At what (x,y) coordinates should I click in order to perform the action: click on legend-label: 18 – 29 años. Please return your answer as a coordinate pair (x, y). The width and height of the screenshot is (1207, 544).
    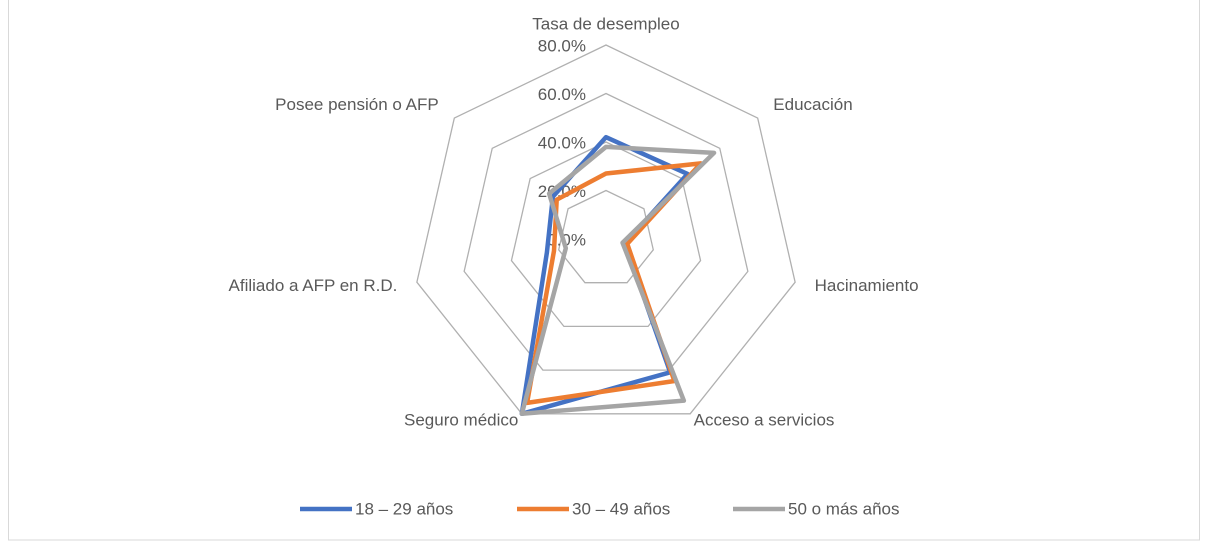
    Looking at the image, I should click on (404, 508).